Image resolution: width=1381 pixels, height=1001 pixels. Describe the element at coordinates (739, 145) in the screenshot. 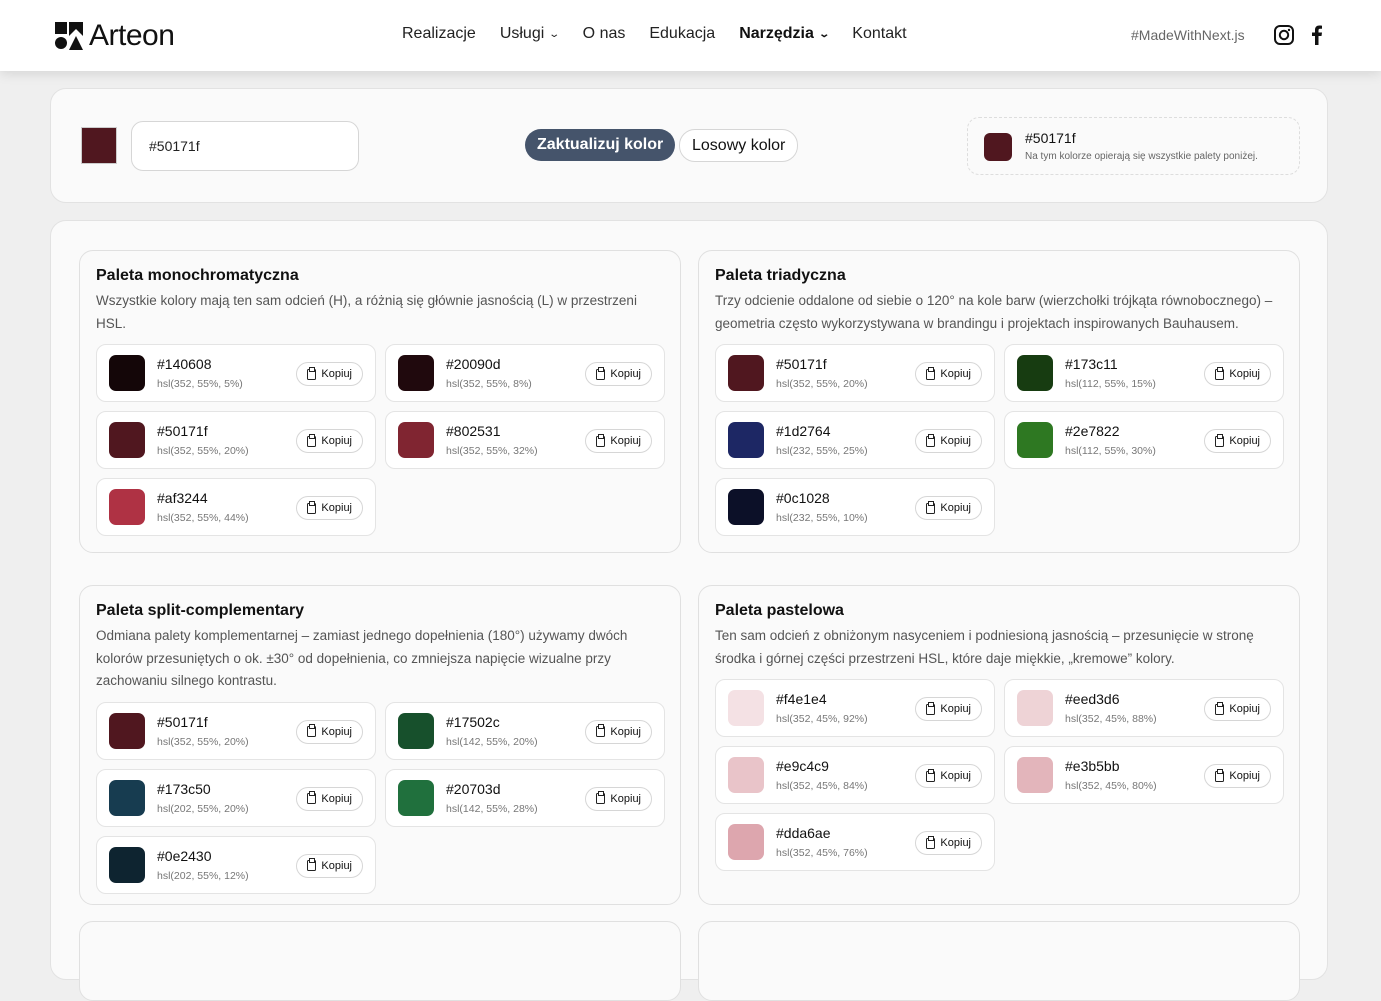

I see `random-color-button: Losowy kolor` at that location.